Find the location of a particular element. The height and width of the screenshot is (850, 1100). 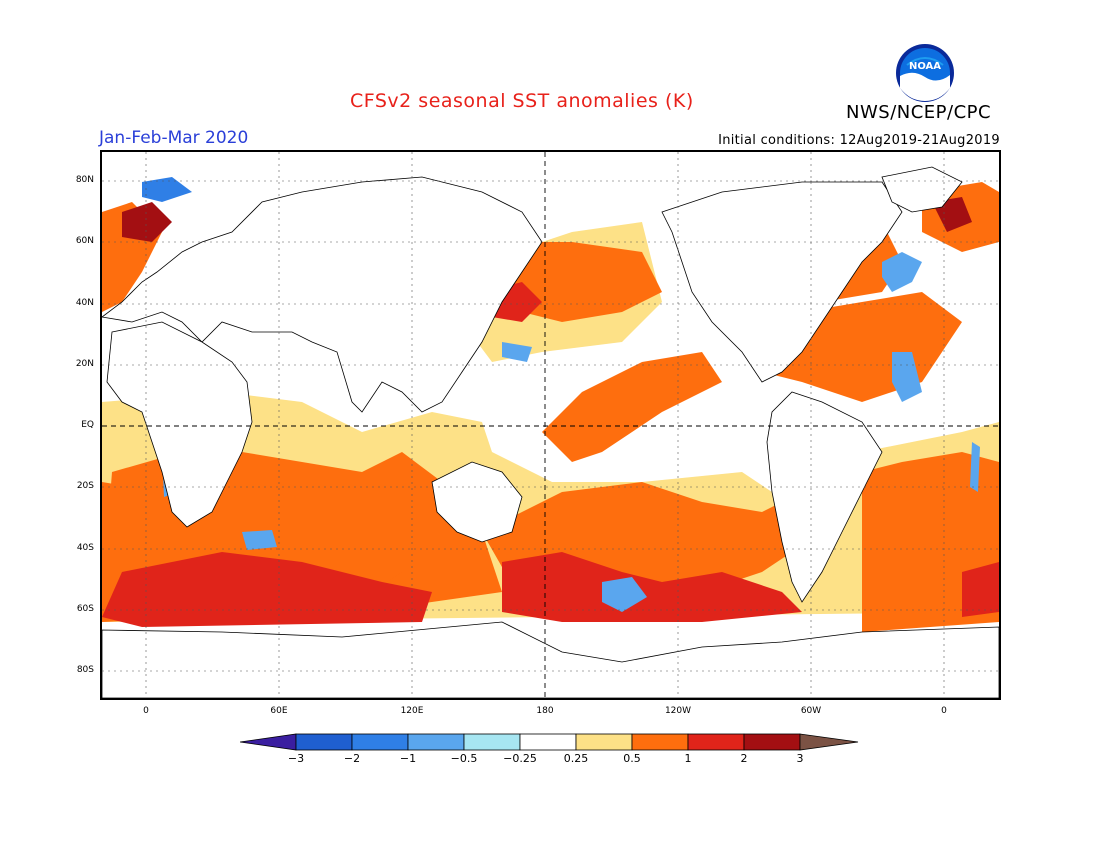

lat-label: 80N is located at coordinates (84, 180).